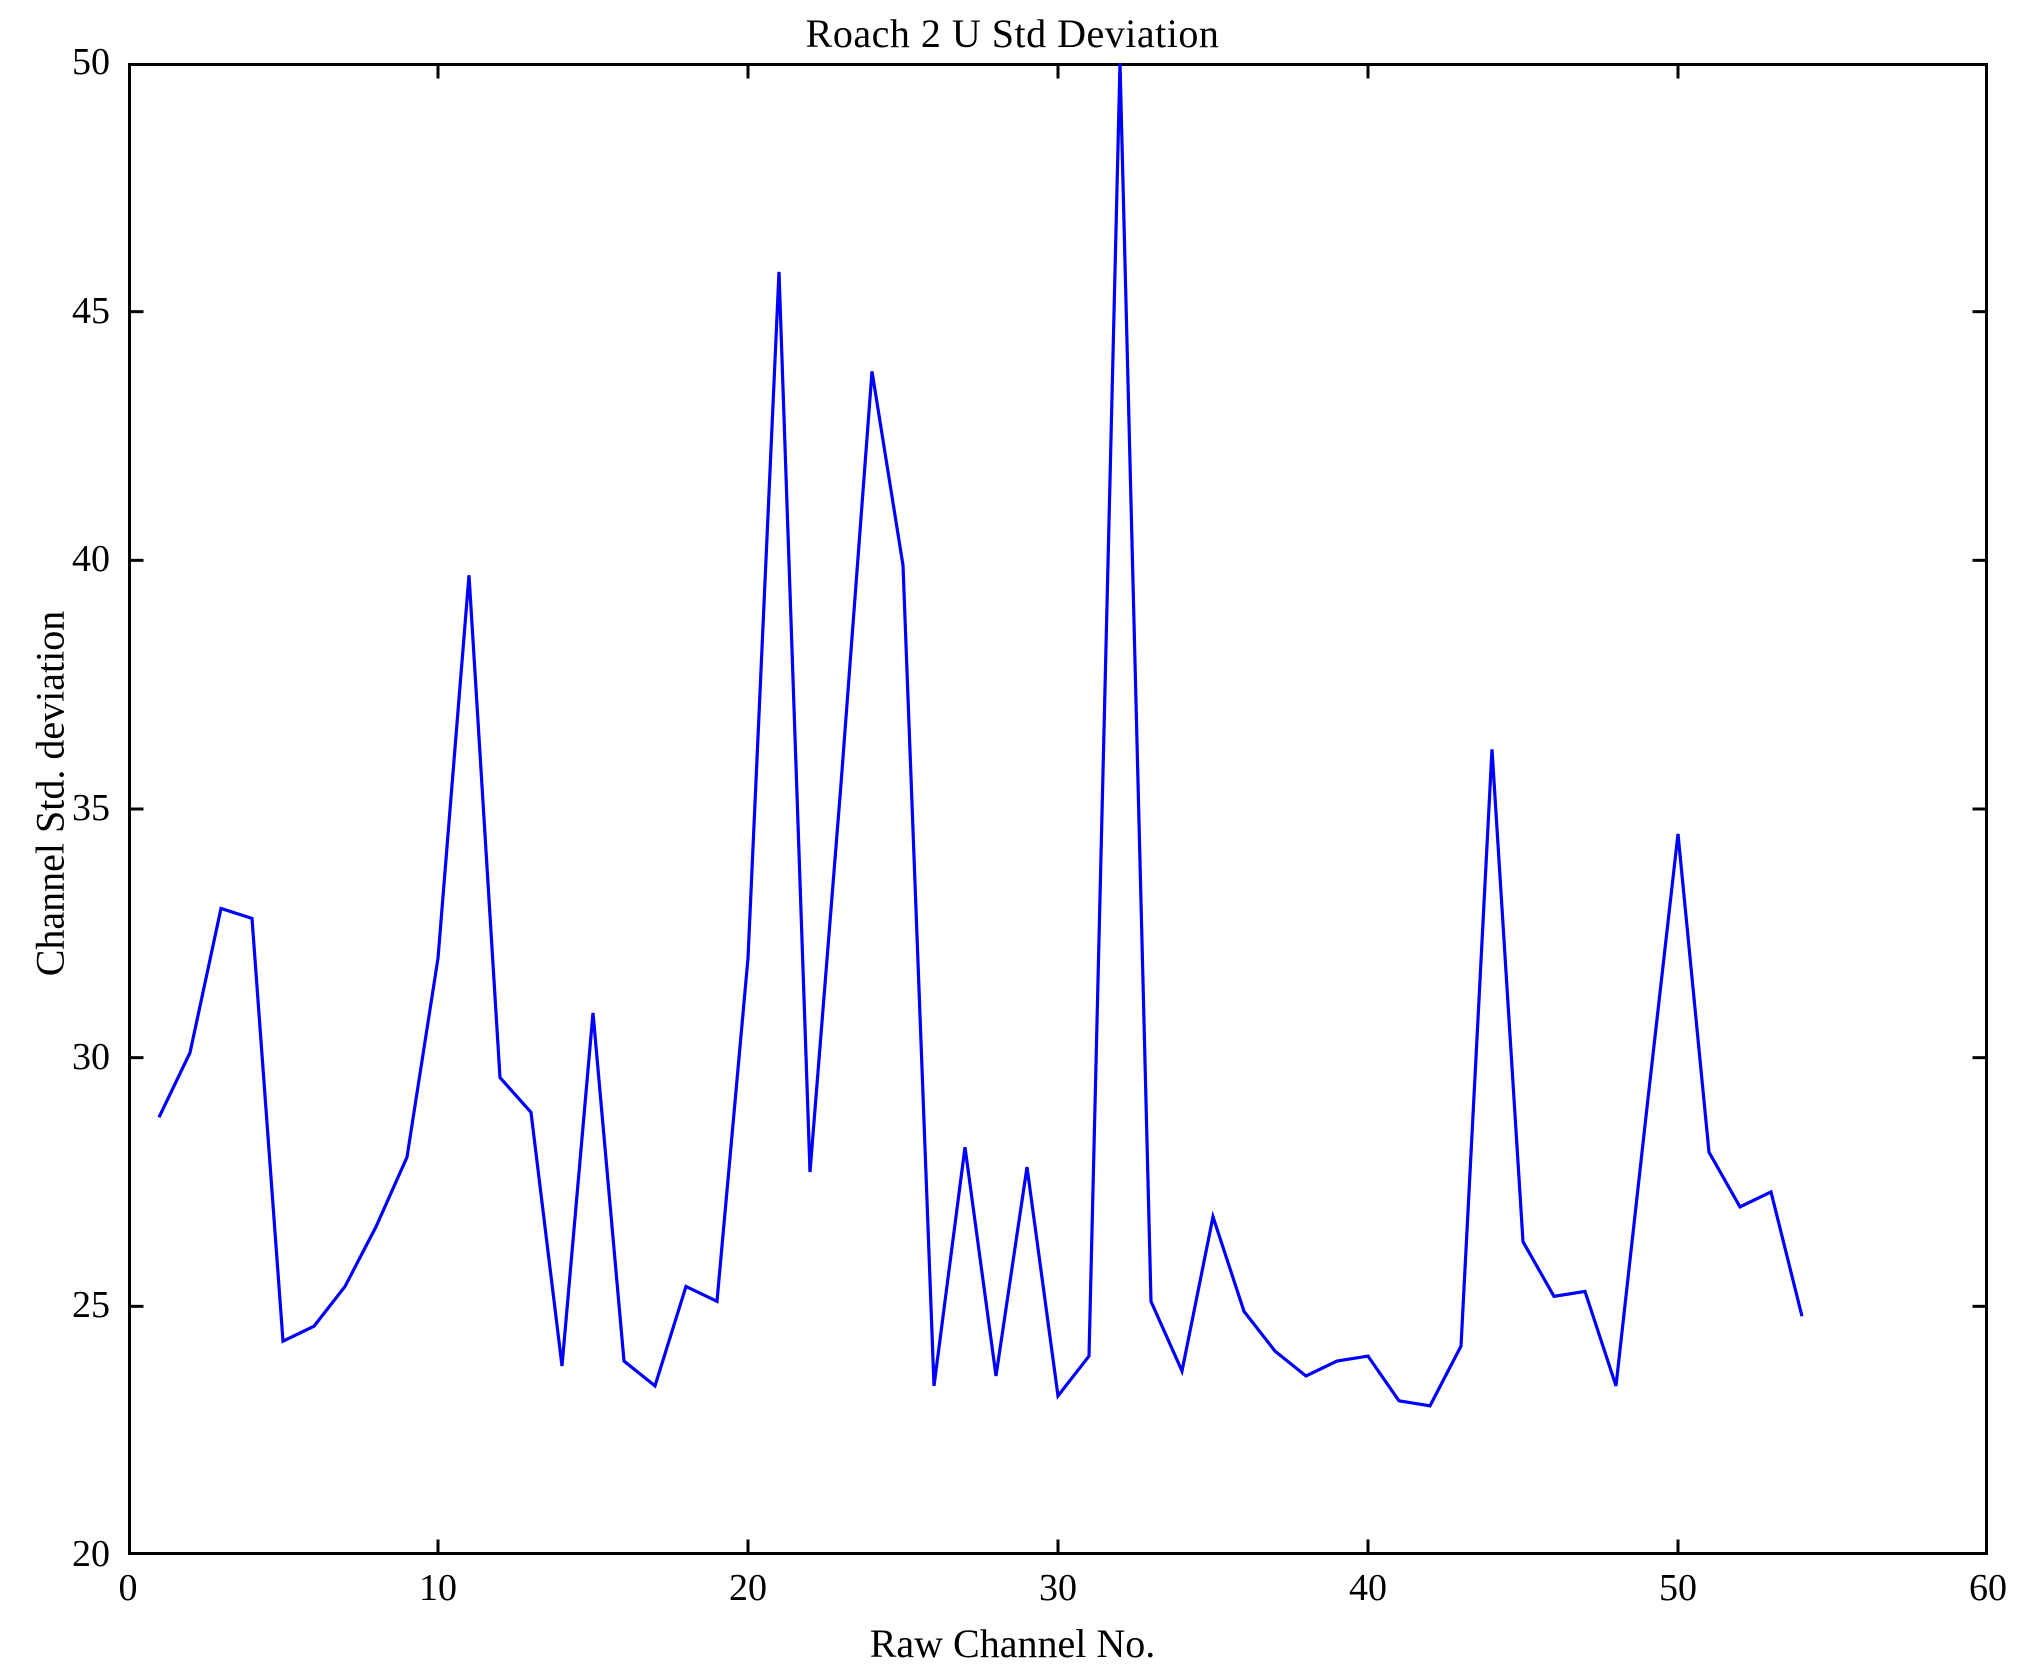 The width and height of the screenshot is (2025, 1671). What do you see at coordinates (1368, 1588) in the screenshot?
I see `x-tick-label: 40` at bounding box center [1368, 1588].